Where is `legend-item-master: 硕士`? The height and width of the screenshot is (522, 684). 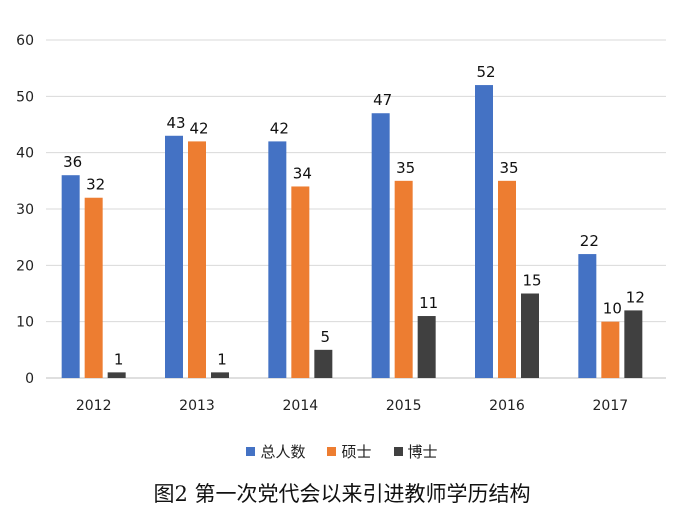
legend-item-master: 硕士 is located at coordinates (349, 451).